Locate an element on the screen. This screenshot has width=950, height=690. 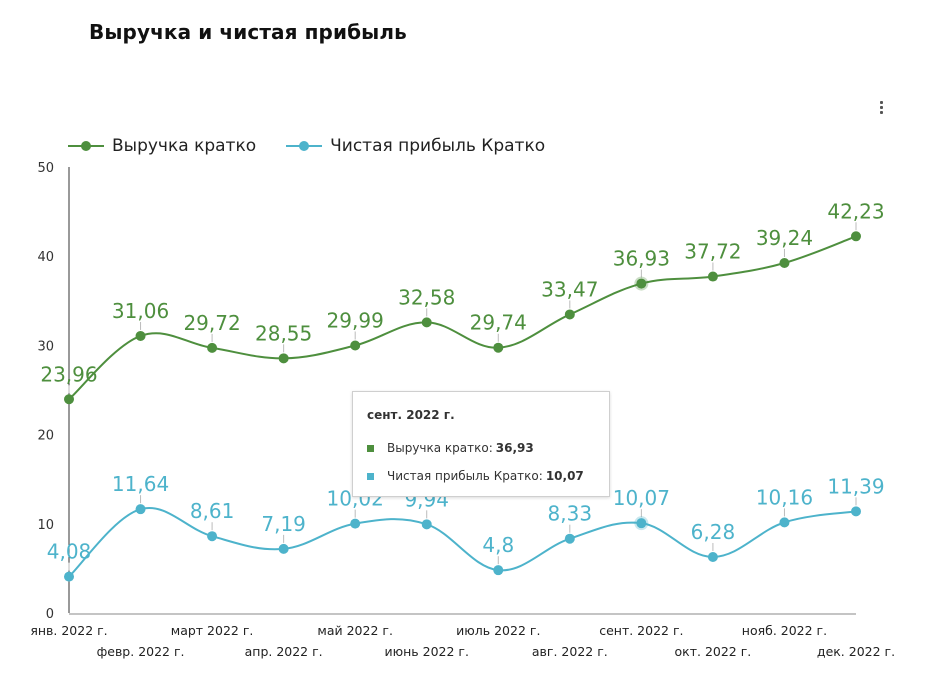
data-label: 11,39 is located at coordinates (855, 486).